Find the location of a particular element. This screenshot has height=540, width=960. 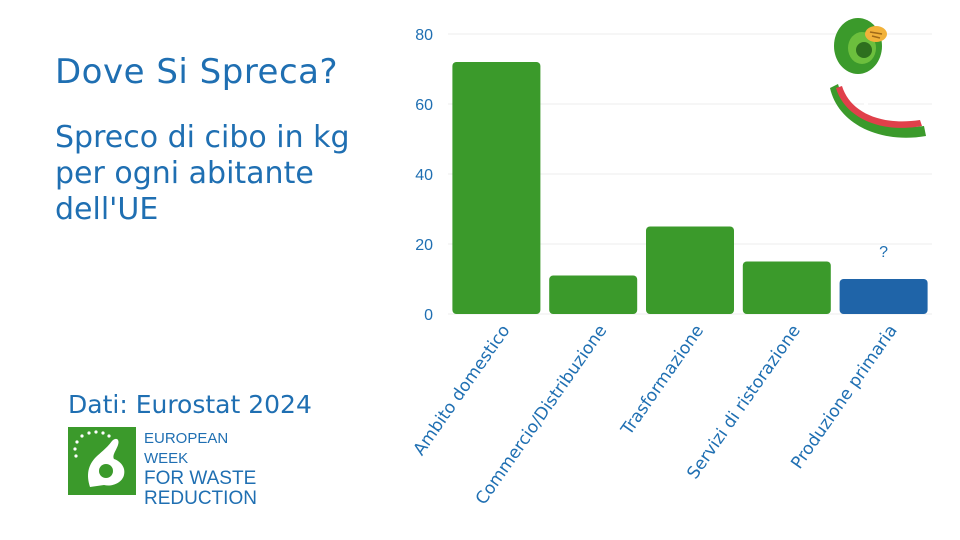

x-tick-label: Produzione primaria is located at coordinates (844, 396).